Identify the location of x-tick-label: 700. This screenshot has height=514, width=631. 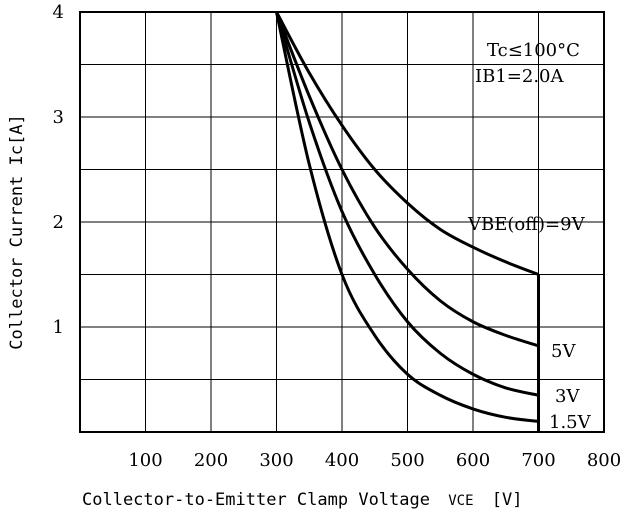
(538, 460).